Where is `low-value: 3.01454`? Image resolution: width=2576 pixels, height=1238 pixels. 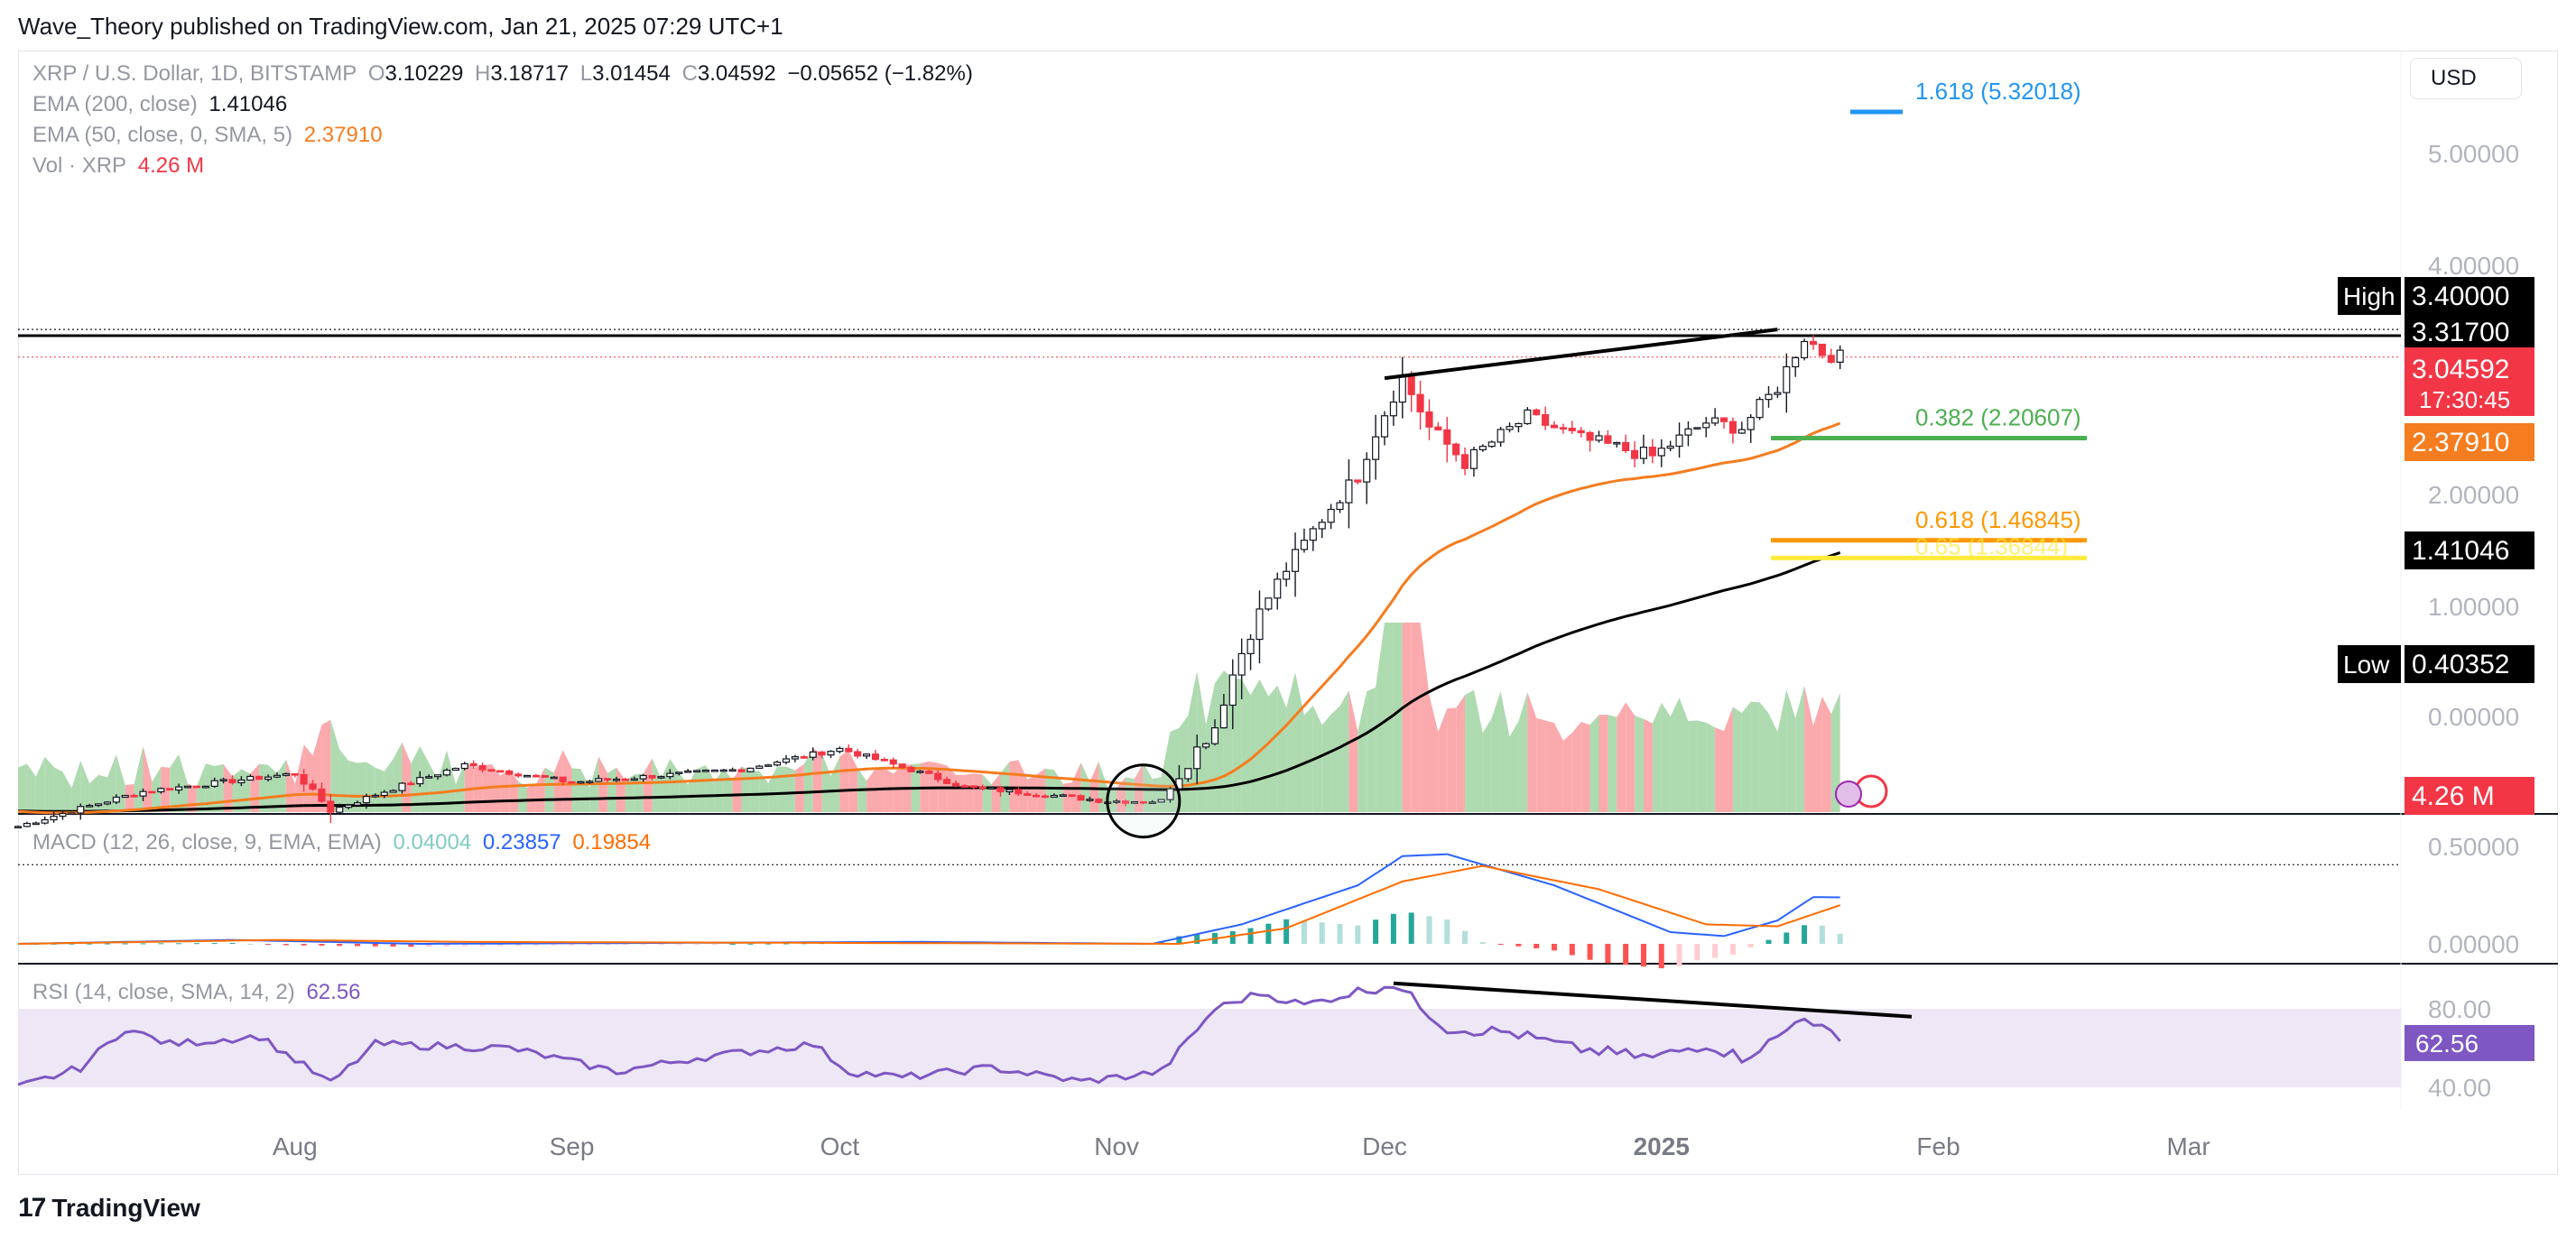 low-value: 3.01454 is located at coordinates (631, 73).